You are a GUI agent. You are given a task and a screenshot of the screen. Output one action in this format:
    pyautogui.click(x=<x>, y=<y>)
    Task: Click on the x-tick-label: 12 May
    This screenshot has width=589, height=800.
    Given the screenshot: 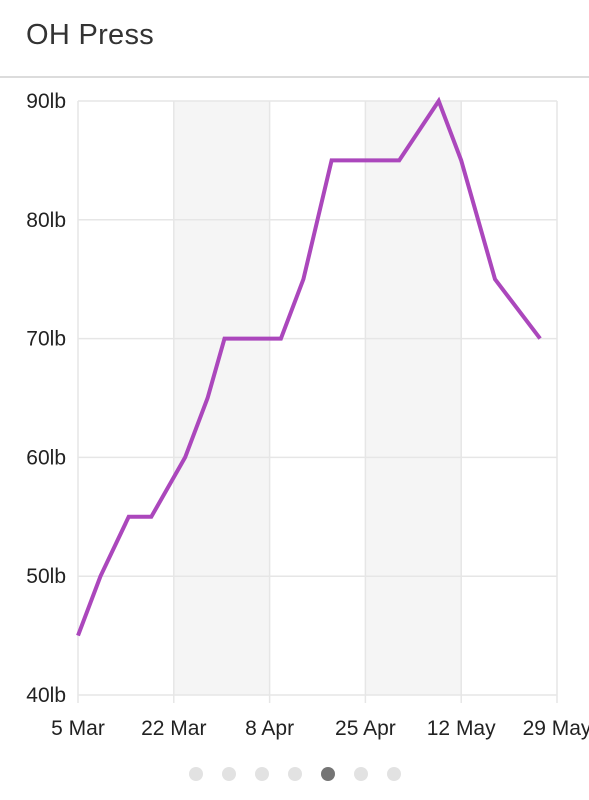 What is the action you would take?
    pyautogui.click(x=461, y=728)
    